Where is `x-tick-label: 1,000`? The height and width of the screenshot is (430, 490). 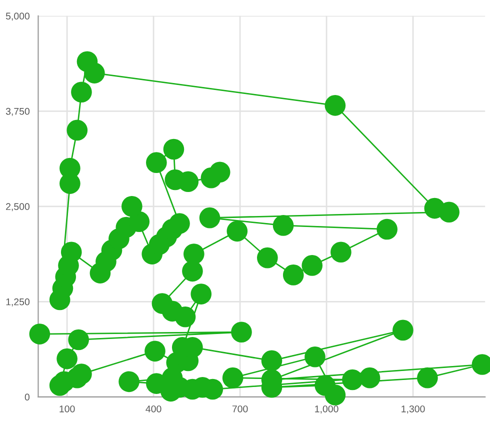 x-tick-label: 1,000 is located at coordinates (326, 409).